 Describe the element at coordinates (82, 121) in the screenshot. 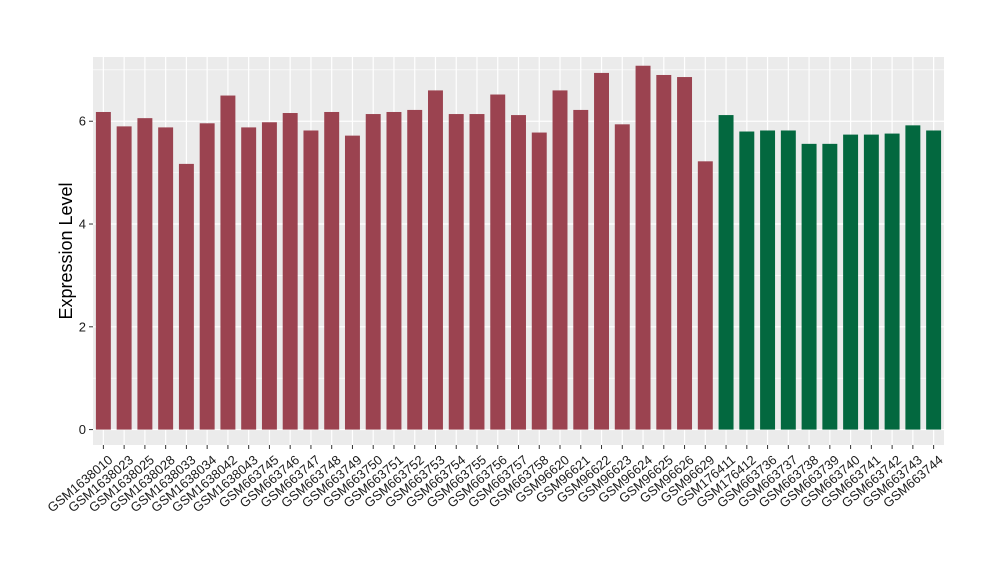

I see `y-tick-label: 6` at that location.